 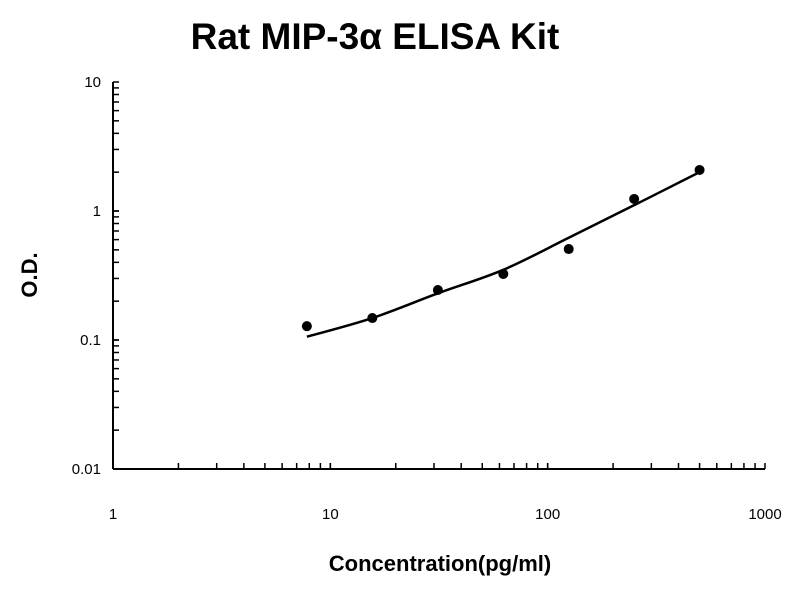 What do you see at coordinates (764, 514) in the screenshot?
I see `x-tick-label: 1000` at bounding box center [764, 514].